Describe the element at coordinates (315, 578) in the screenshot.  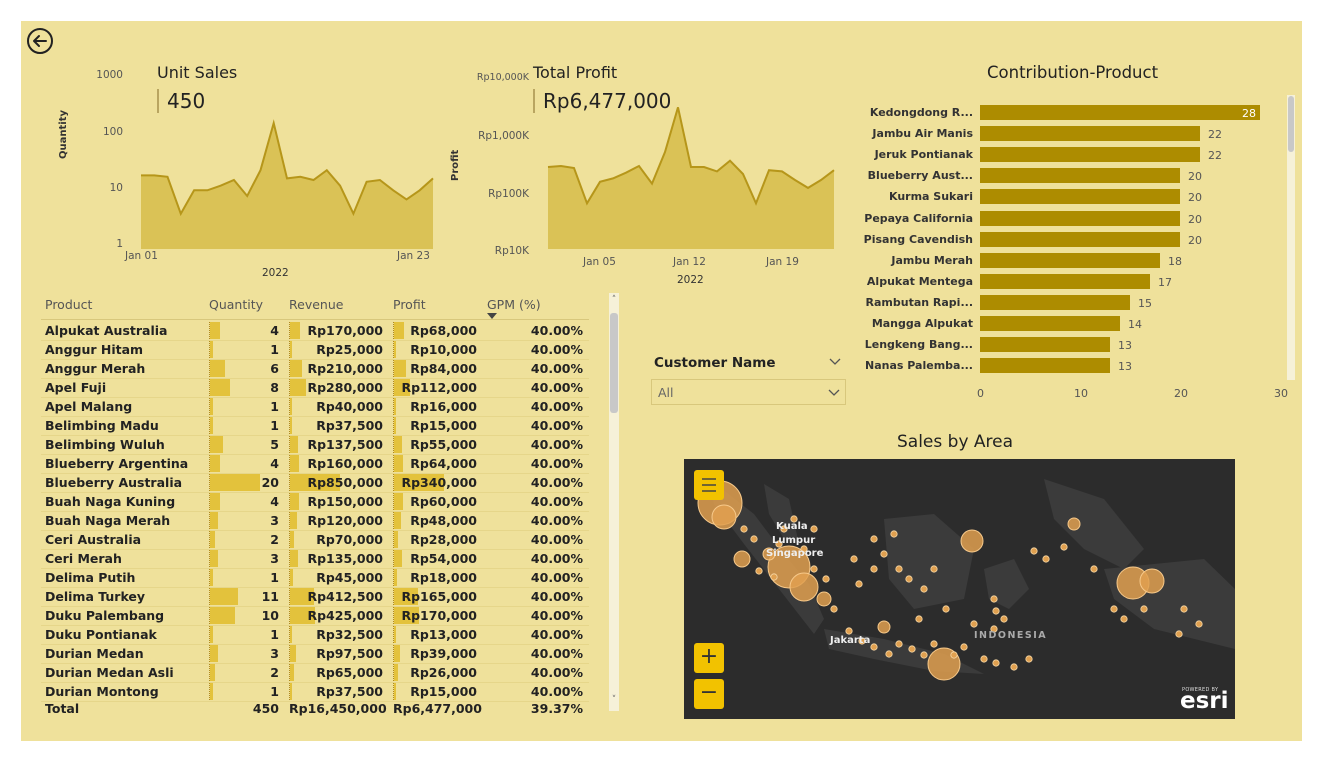
I see `table-row: Delima Putih 1 Rp45,000 Rp18,000 40.00%` at that location.